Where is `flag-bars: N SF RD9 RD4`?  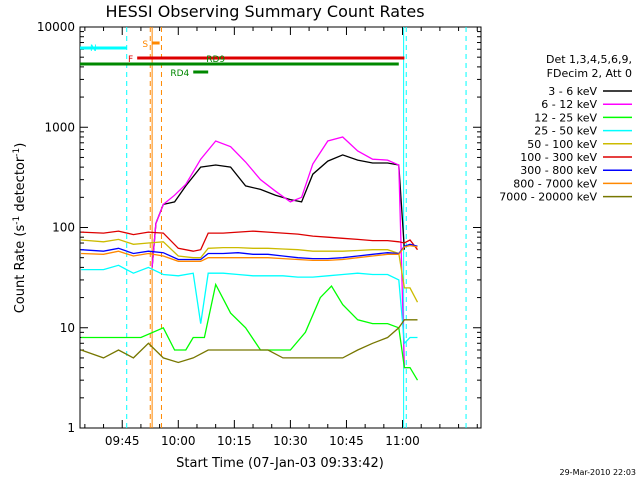
flag-bars: N SF RD9 RD4 is located at coordinates (242, 59).